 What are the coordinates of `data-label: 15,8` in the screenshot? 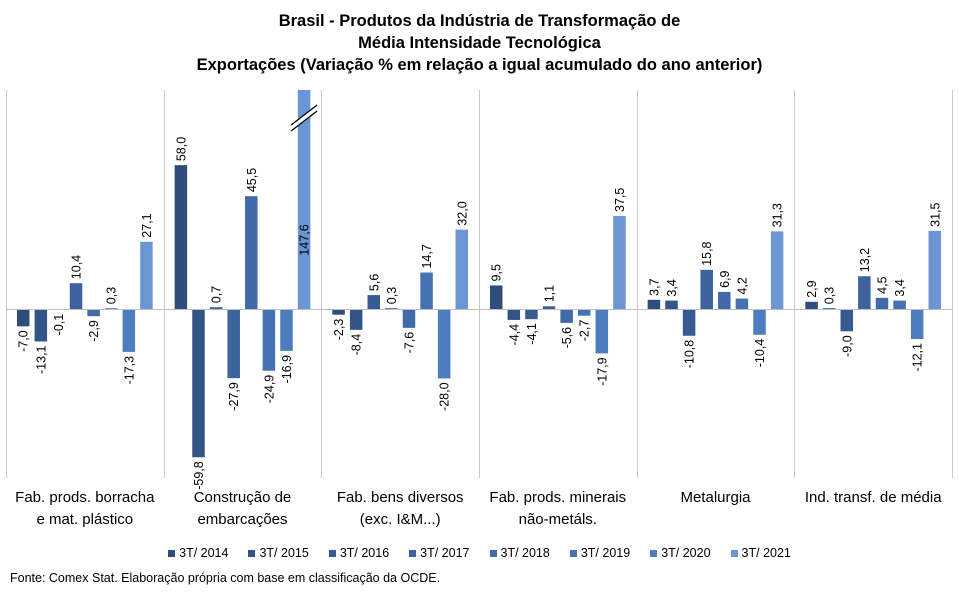 It's located at (707, 253).